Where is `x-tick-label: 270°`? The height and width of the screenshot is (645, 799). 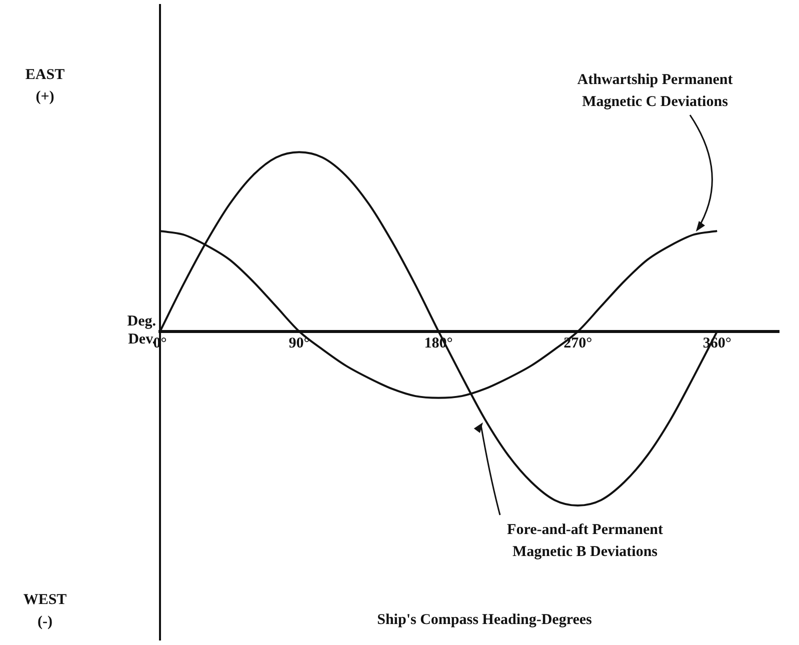
x-tick-label: 270° is located at coordinates (578, 343).